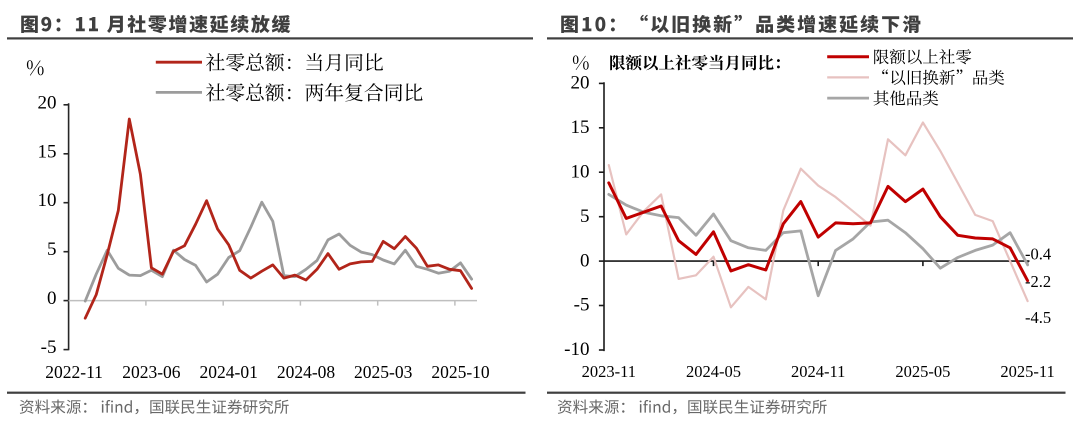 This screenshot has width=1080, height=434. What do you see at coordinates (383, 372) in the screenshot?
I see `svg-text: 2025-03` at bounding box center [383, 372].